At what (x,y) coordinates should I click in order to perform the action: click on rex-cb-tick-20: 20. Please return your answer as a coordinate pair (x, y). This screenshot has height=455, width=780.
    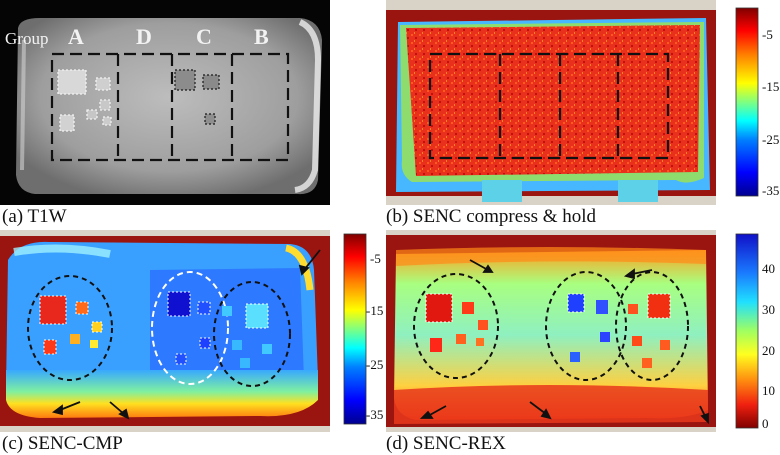
    Looking at the image, I should click on (768, 350).